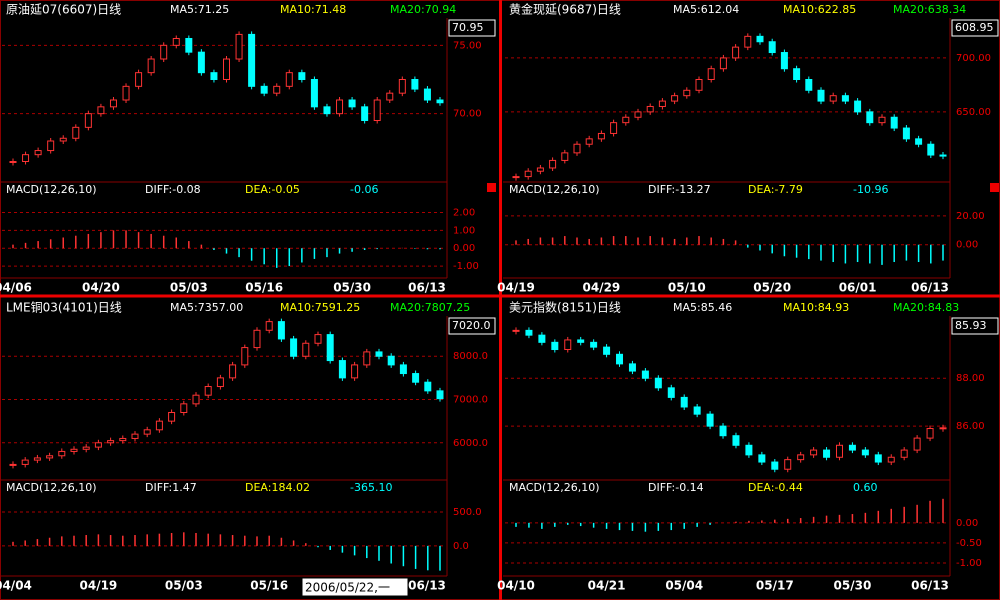 This screenshot has height=600, width=1000. Describe the element at coordinates (975, 28) in the screenshot. I see `price-box` at that location.